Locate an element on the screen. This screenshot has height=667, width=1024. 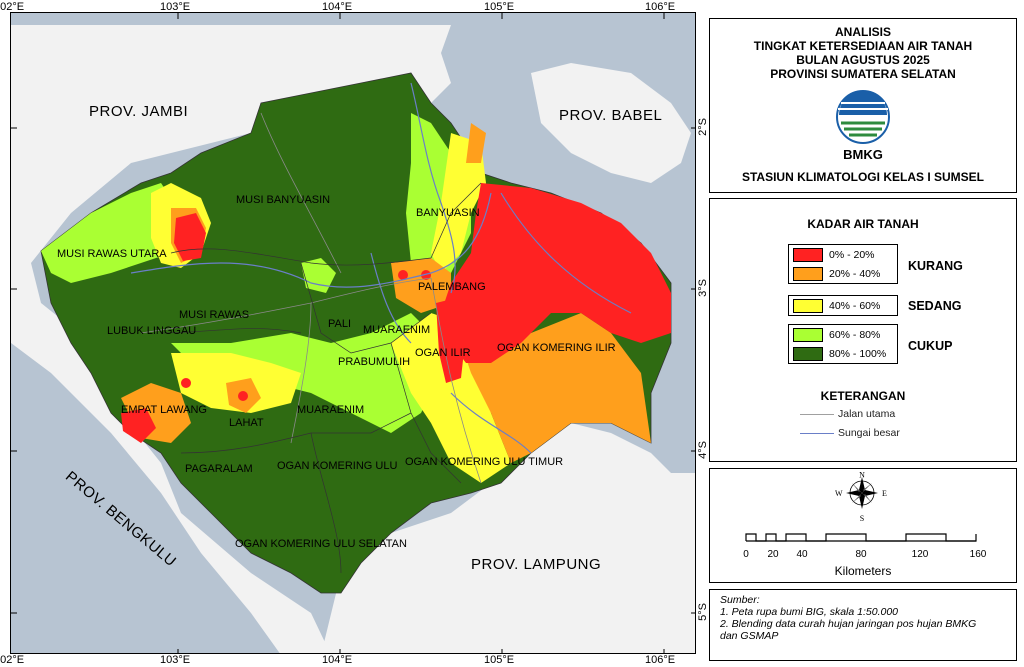
legend-label: 40% - 60% is located at coordinates (855, 305).